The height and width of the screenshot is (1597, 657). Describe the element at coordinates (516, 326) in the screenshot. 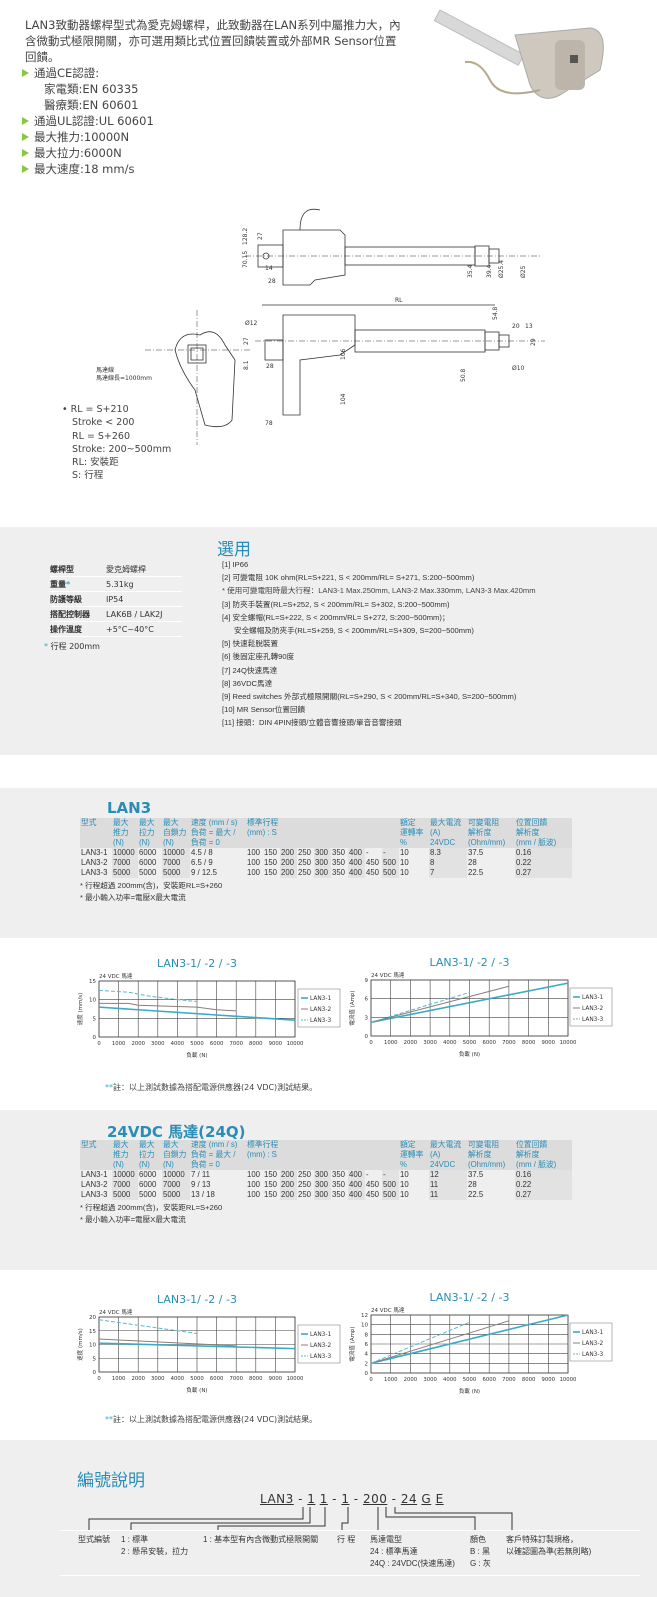

I see `dimension-label: 20` at that location.